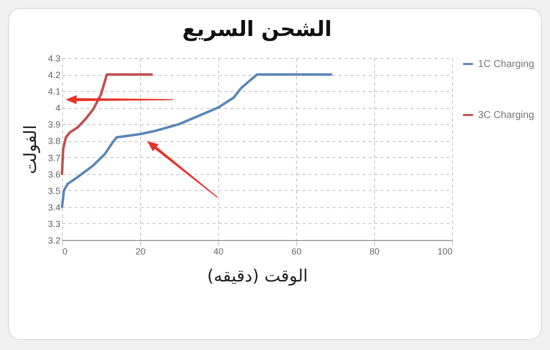 This screenshot has width=550, height=350. What do you see at coordinates (54, 223) in the screenshot?
I see `y-tick-label: 3.3` at bounding box center [54, 223].